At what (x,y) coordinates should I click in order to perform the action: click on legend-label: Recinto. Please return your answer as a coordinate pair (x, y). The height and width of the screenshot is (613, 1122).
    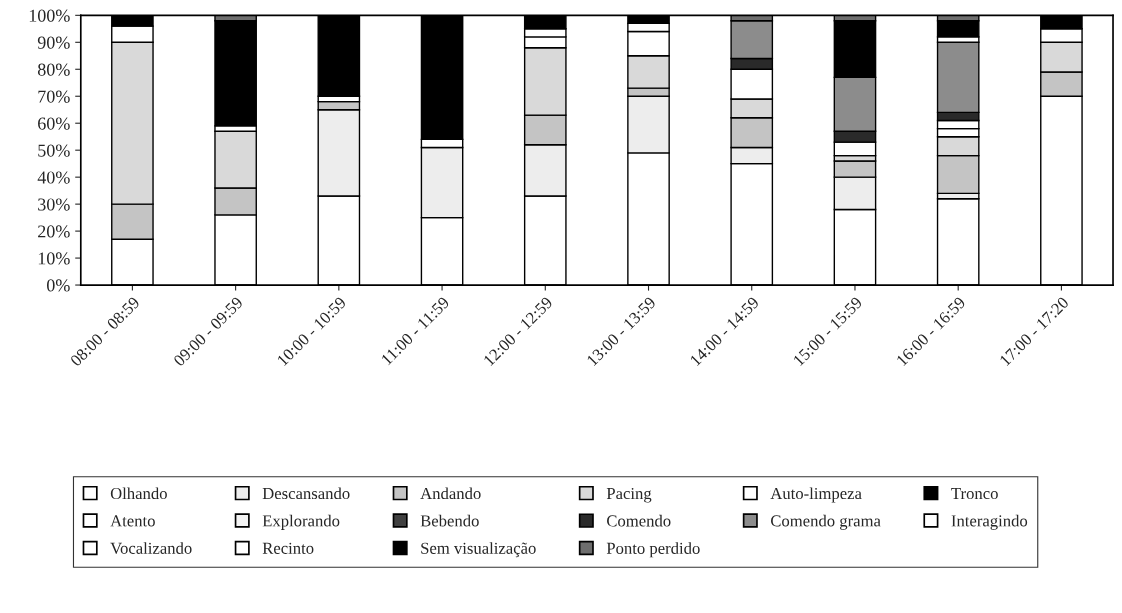
    Looking at the image, I should click on (288, 548).